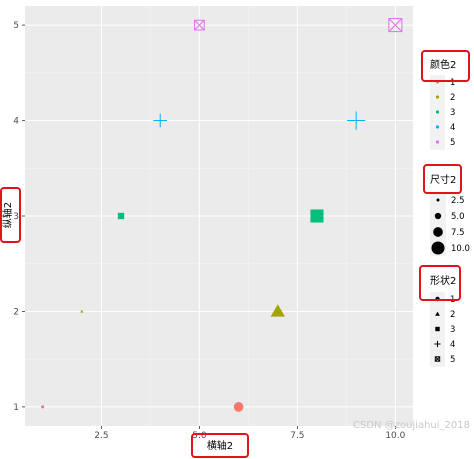  I want to click on legend-color-label: 4, so click(452, 128).